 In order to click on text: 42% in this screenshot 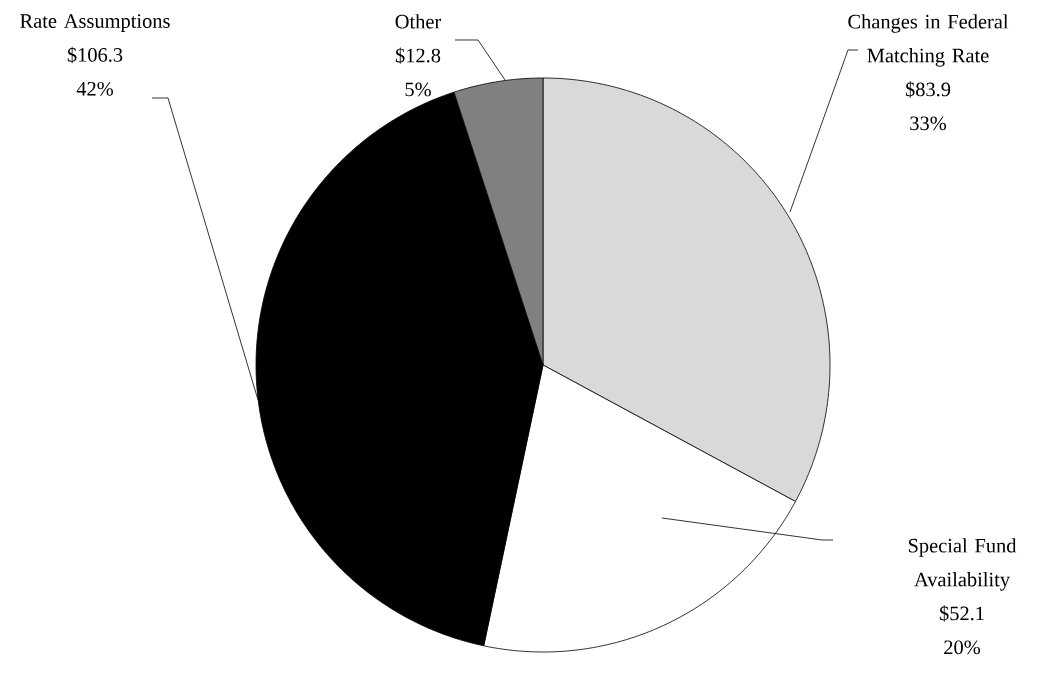, I will do `click(95, 88)`.